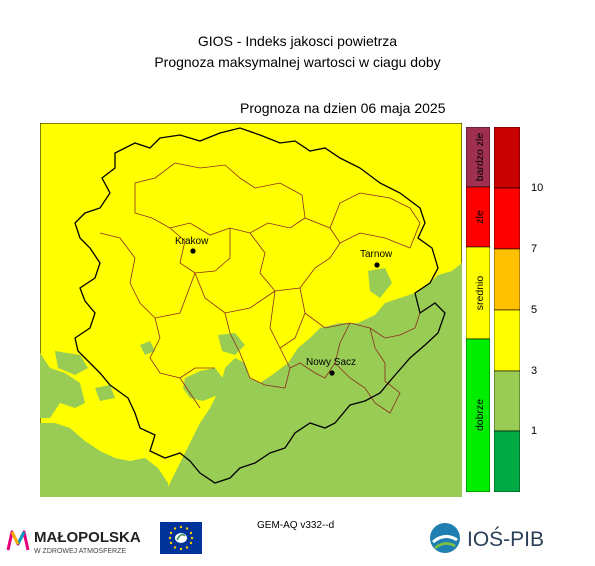  What do you see at coordinates (534, 249) in the screenshot?
I see `scale-tick-7: 7` at bounding box center [534, 249].